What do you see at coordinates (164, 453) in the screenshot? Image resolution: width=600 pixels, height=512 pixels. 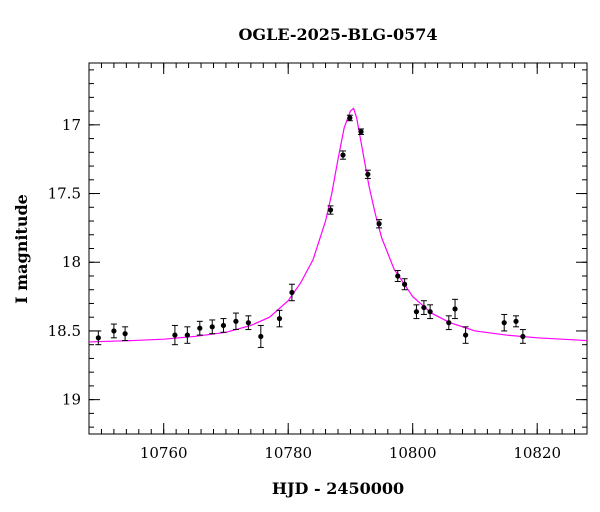 I see `x-tick-label: 10760` at bounding box center [164, 453].